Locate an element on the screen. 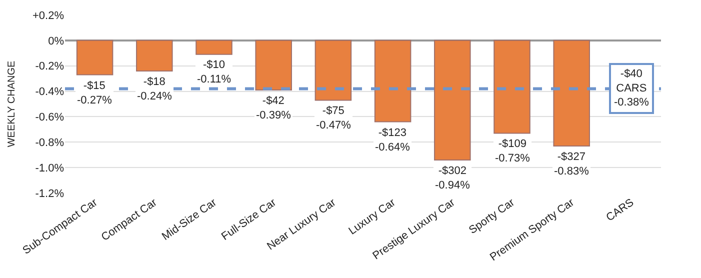 The width and height of the screenshot is (701, 278). ref-line-label: -$40 CARS -0.38% is located at coordinates (632, 88).